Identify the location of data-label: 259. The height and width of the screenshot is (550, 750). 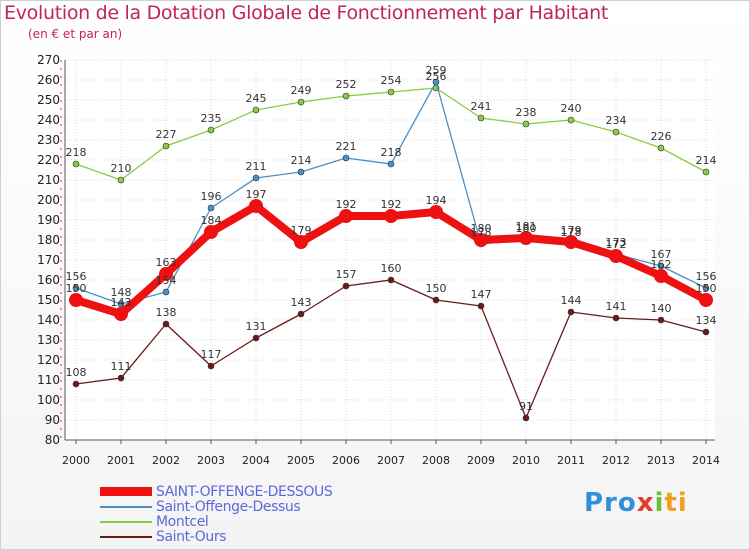
(436, 70).